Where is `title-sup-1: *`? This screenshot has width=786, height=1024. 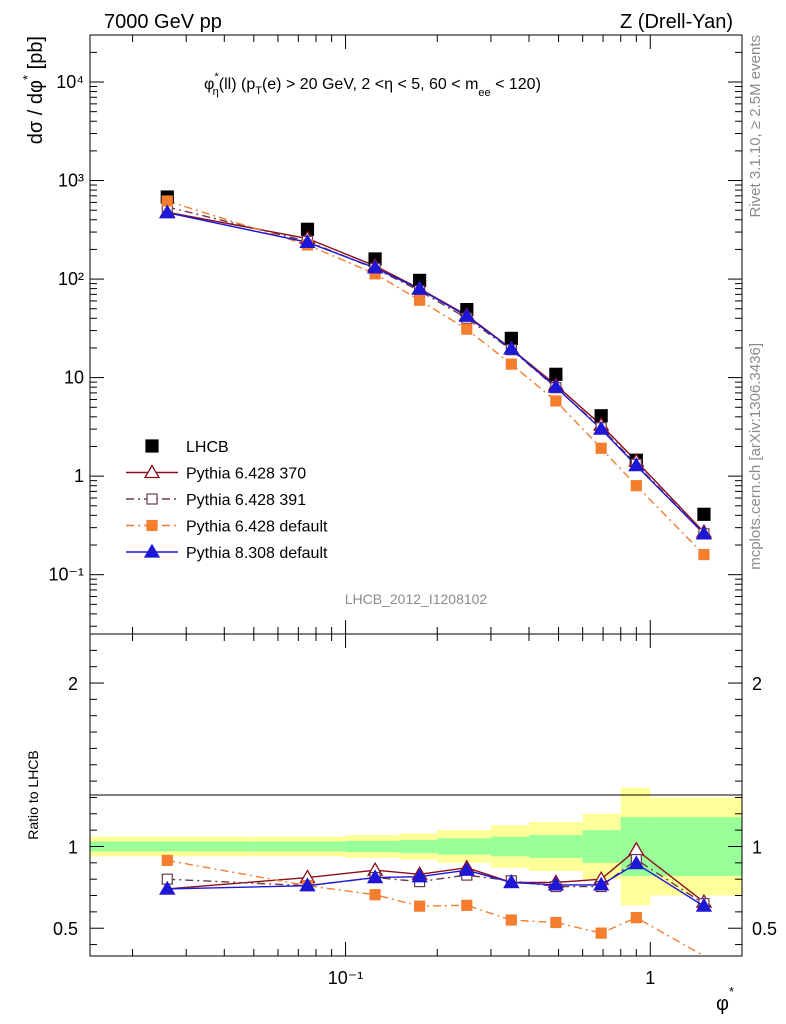
title-sup-1: * is located at coordinates (216, 77).